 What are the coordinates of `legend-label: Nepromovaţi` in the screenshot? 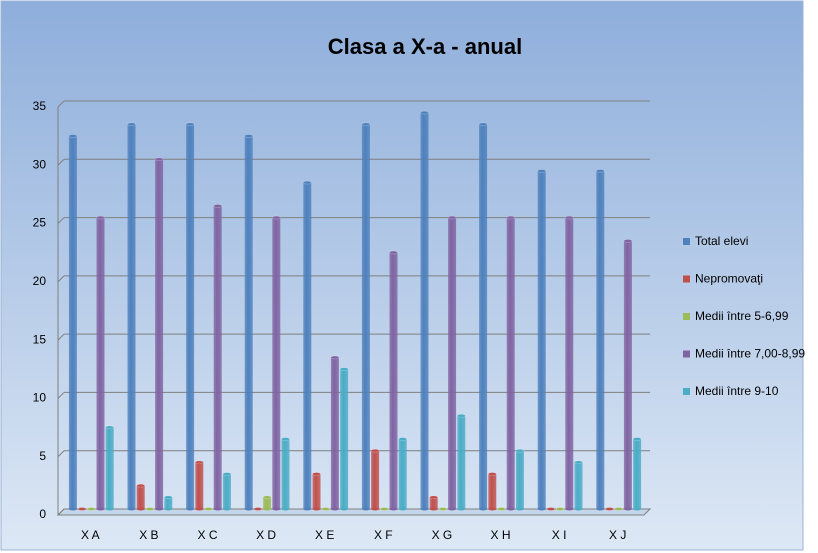 It's located at (729, 279).